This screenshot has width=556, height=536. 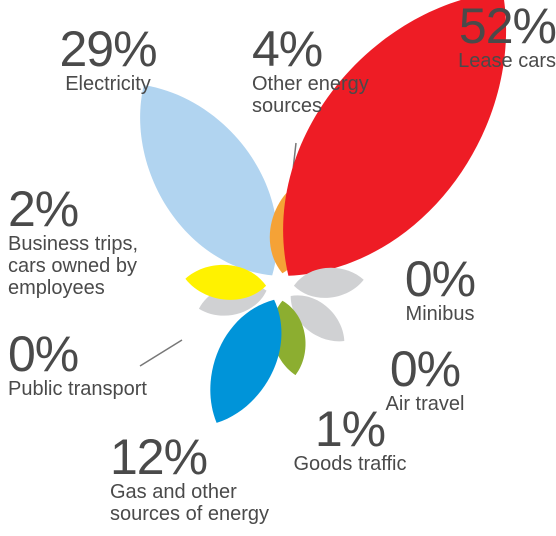 What do you see at coordinates (507, 27) in the screenshot?
I see `value-label: 52%` at bounding box center [507, 27].